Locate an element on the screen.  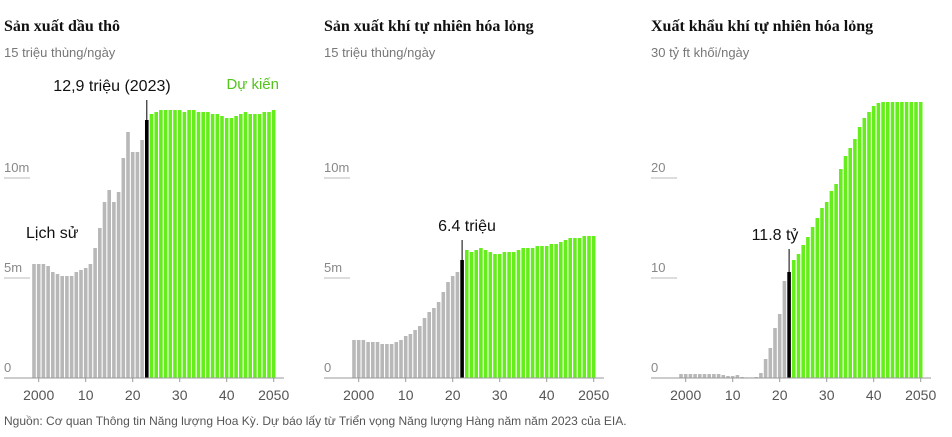
bar-2025 is located at coordinates (476, 314).